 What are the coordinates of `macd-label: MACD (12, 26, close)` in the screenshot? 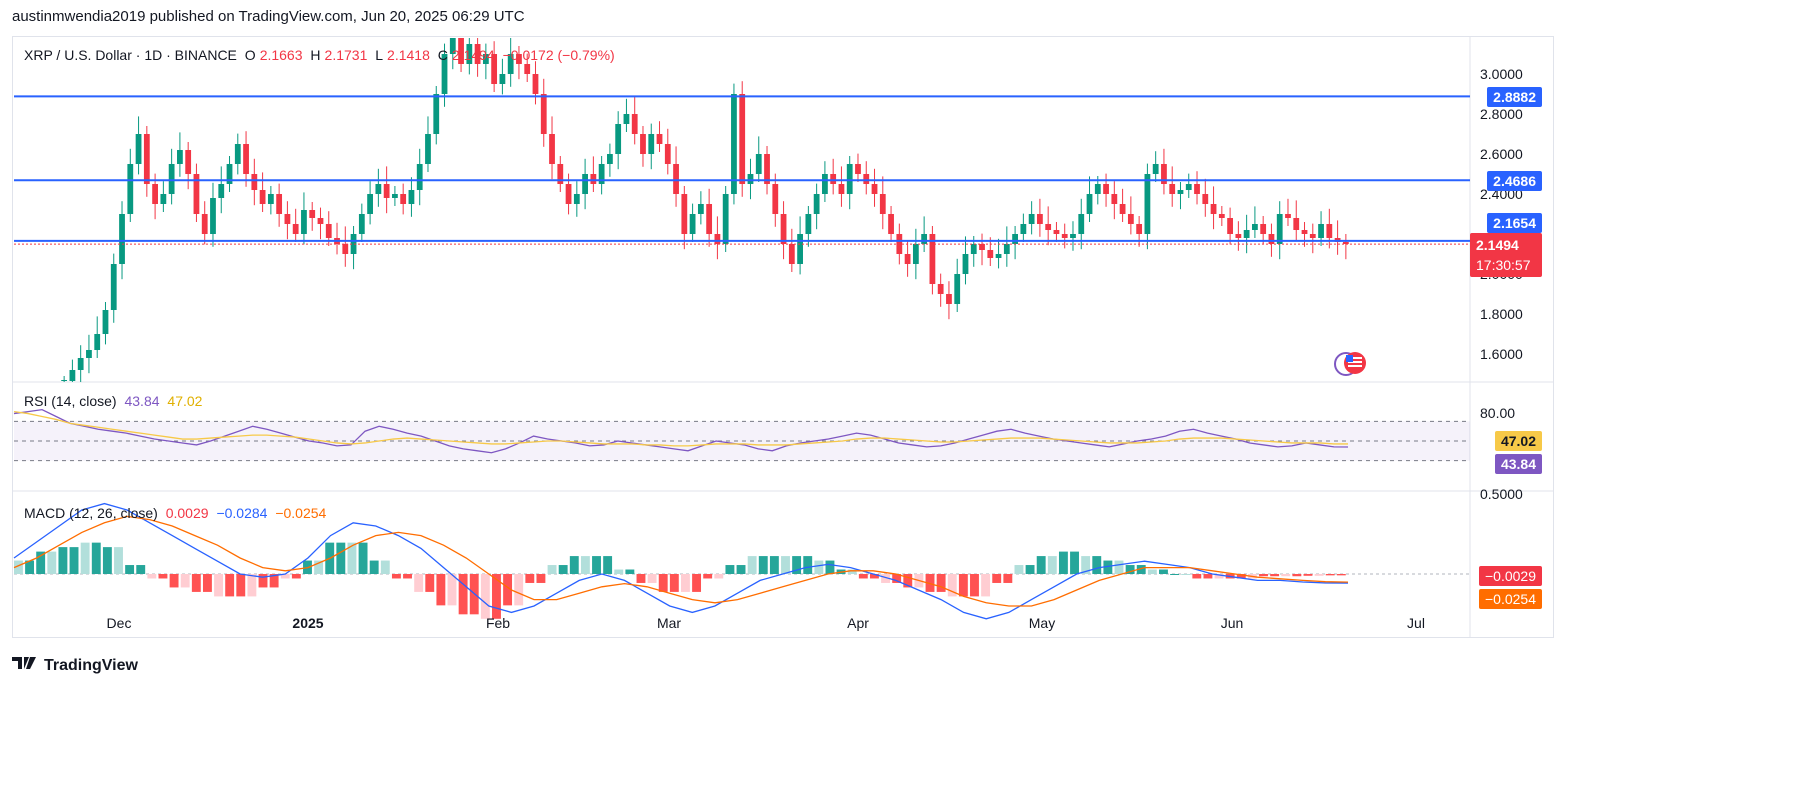 It's located at (91, 513).